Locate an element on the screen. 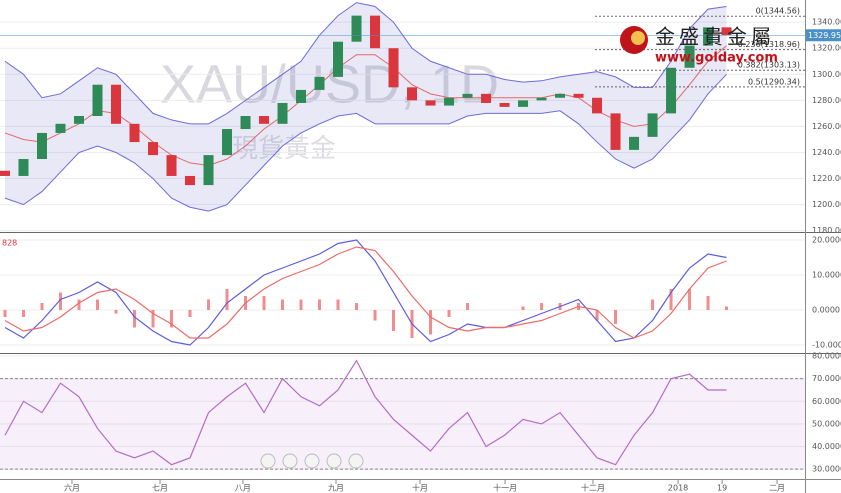  zoom-right-button is located at coordinates (356, 461).